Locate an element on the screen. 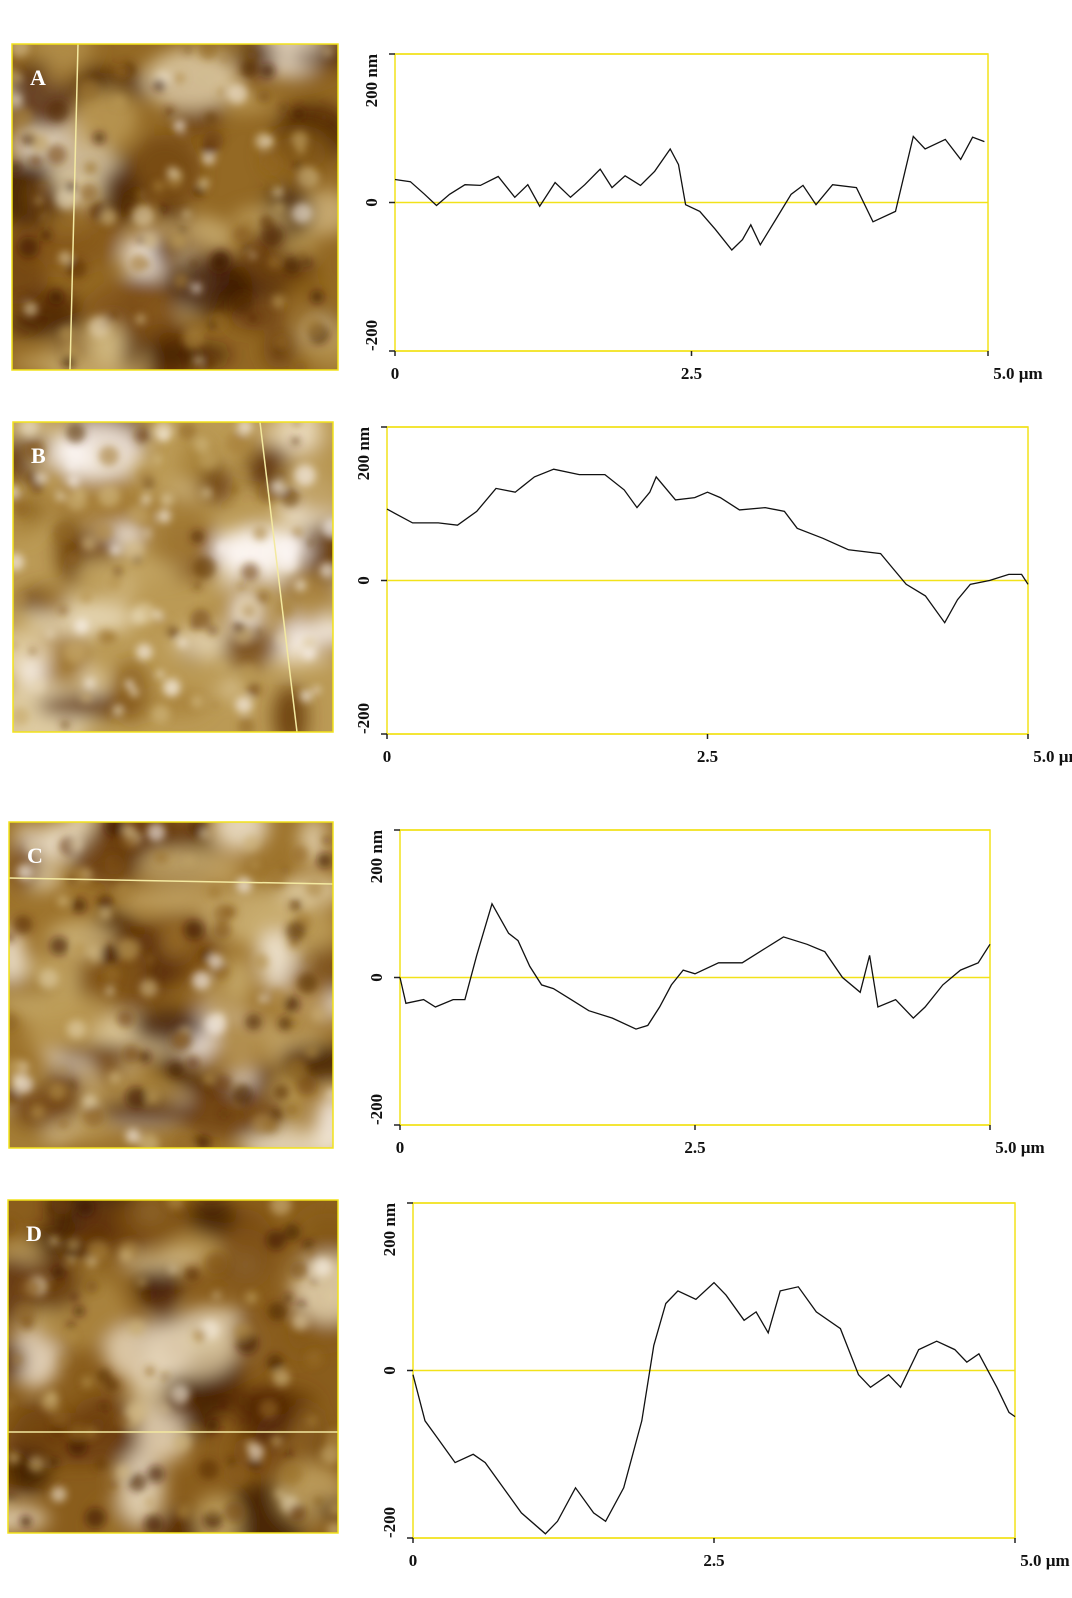 Image resolution: width=1072 pixels, height=1598 pixels. x-tick-label: 2.5 is located at coordinates (694, 1147).